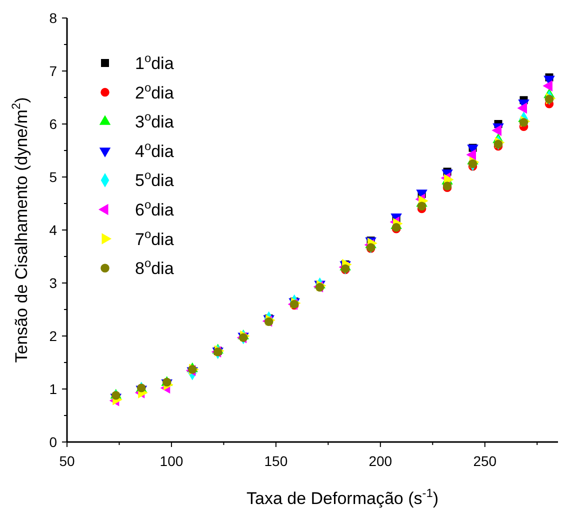 This screenshot has width=561, height=512. What do you see at coordinates (53, 283) in the screenshot?
I see `y-tick-label: 3` at bounding box center [53, 283].